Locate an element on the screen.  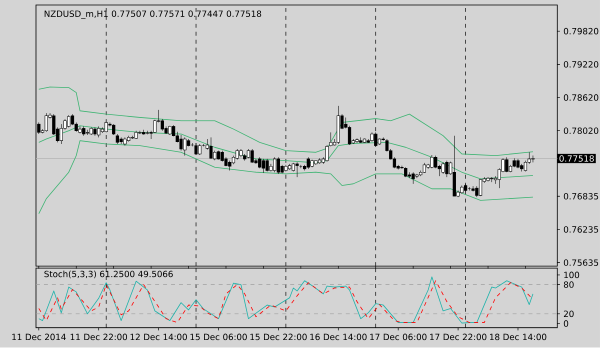
x-tick-label: 17 Dec 06:00 is located at coordinates (398, 337).